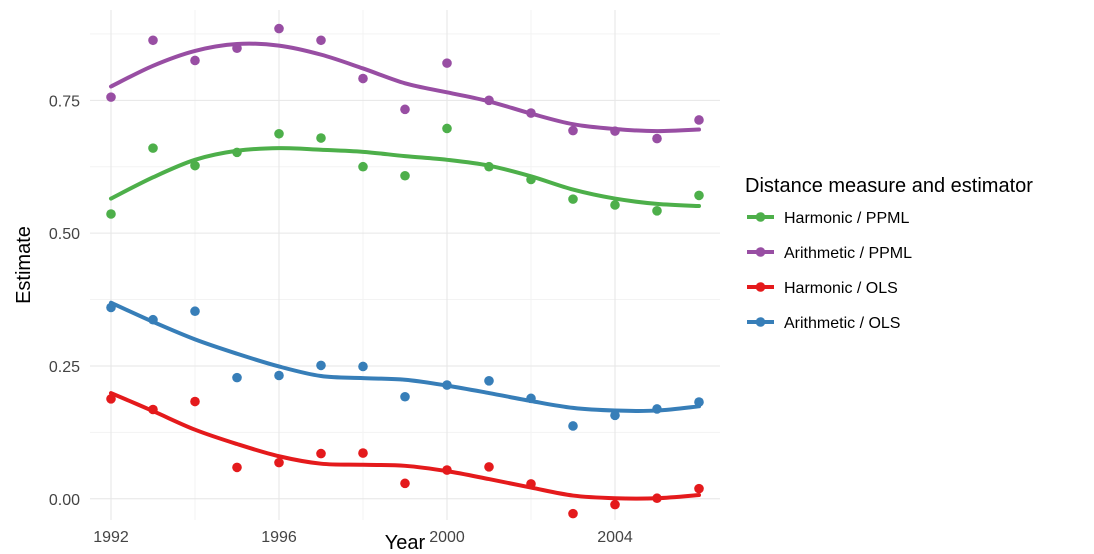  What do you see at coordinates (64, 234) in the screenshot?
I see `y-tick-label: 0.50` at bounding box center [64, 234].